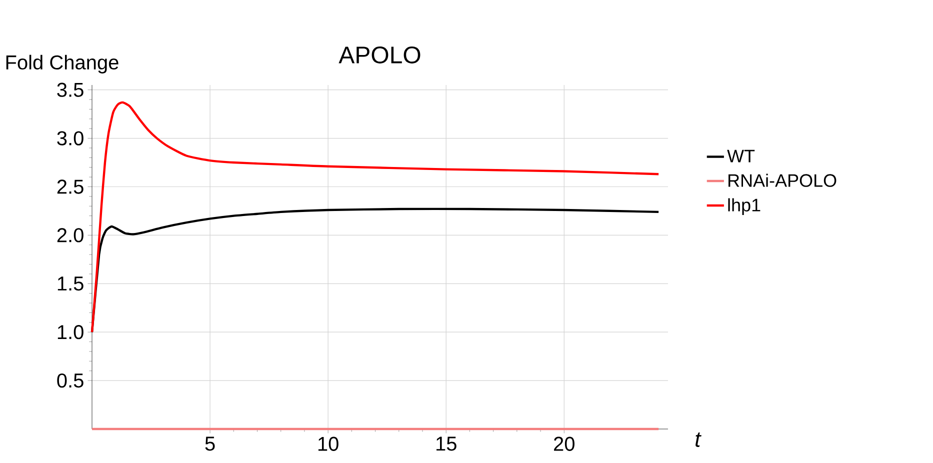 This screenshot has width=933, height=463. Describe the element at coordinates (210, 443) in the screenshot. I see `x-tick-label: 5` at that location.